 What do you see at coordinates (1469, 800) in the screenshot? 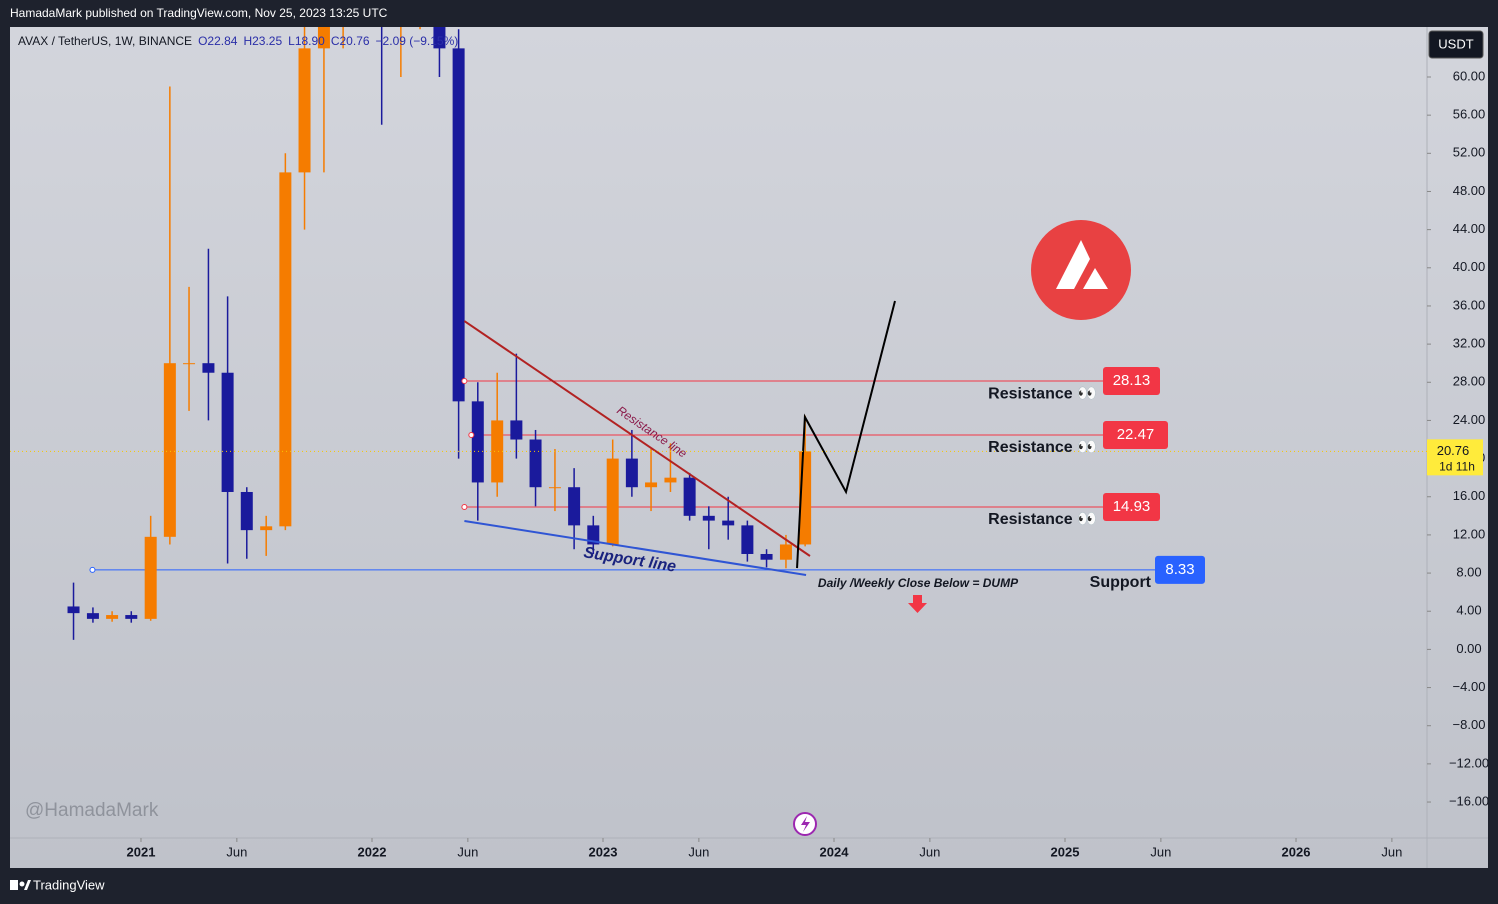
I see `y-tick-label: −16.00` at bounding box center [1469, 800].